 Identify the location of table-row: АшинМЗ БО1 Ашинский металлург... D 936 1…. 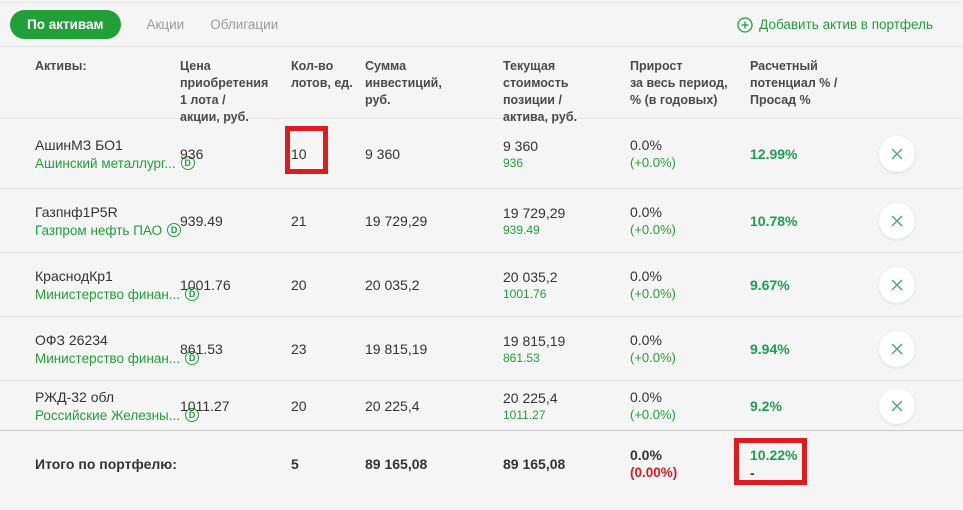
(481, 153).